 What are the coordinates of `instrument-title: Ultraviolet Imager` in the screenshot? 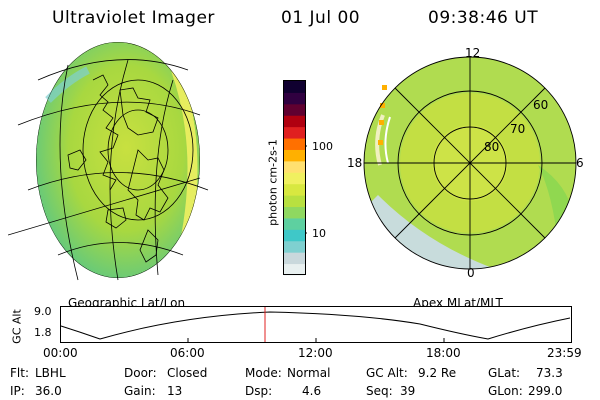 It's located at (133, 18).